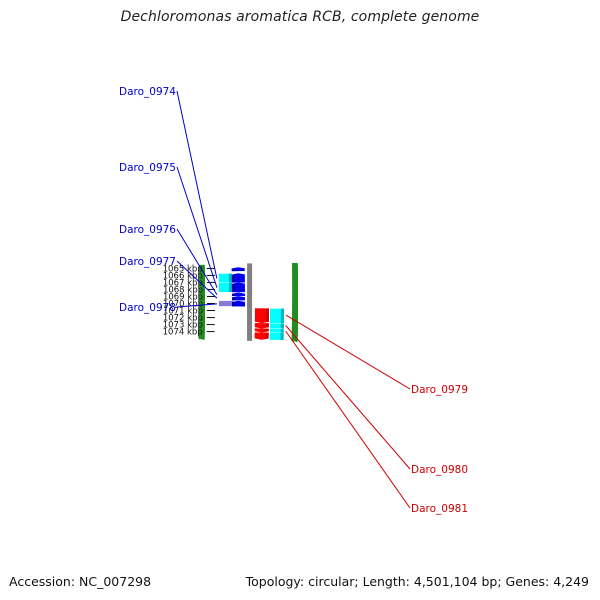 This screenshot has height=600, width=600. What do you see at coordinates (183, 312) in the screenshot?
I see `ruler-label: 1071 kbp` at bounding box center [183, 312].